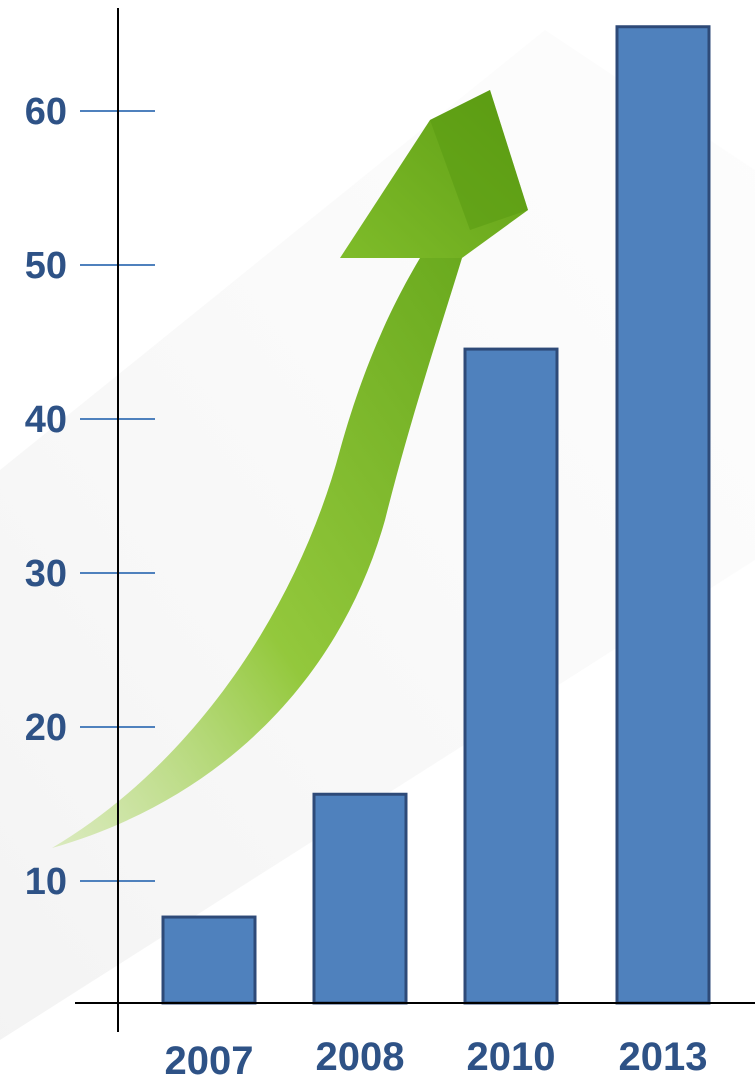  I want to click on y-tick-label-60: 60, so click(46, 112).